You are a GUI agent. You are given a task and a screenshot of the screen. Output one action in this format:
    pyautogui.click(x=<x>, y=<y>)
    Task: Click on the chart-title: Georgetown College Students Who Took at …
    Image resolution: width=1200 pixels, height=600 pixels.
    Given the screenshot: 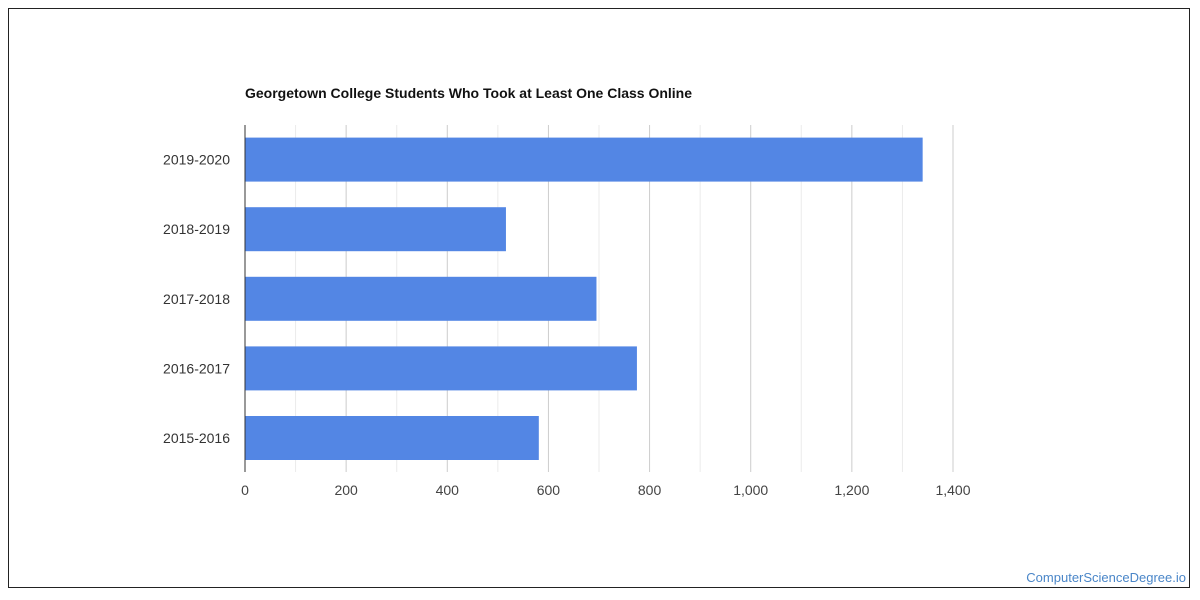 What is the action you would take?
    pyautogui.click(x=469, y=93)
    